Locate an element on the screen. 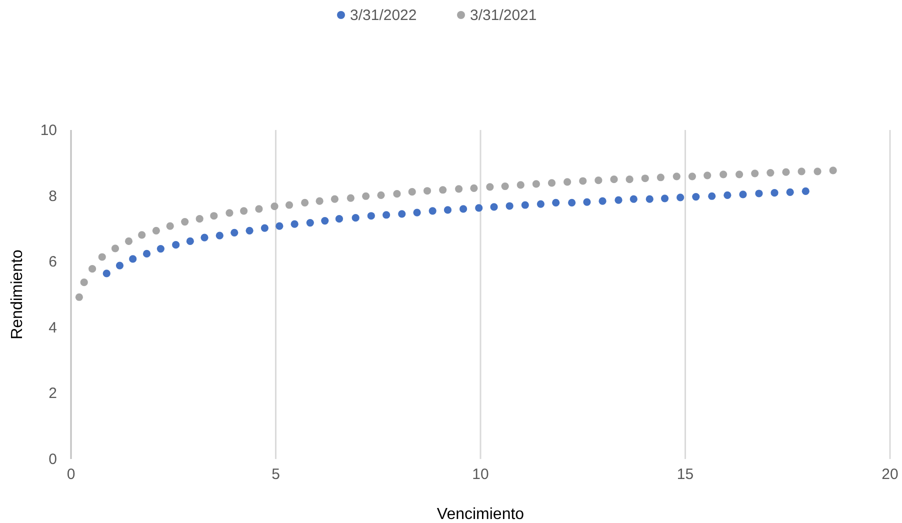 Image resolution: width=902 pixels, height=523 pixels. x-axis-title: Vencimiento is located at coordinates (480, 514).